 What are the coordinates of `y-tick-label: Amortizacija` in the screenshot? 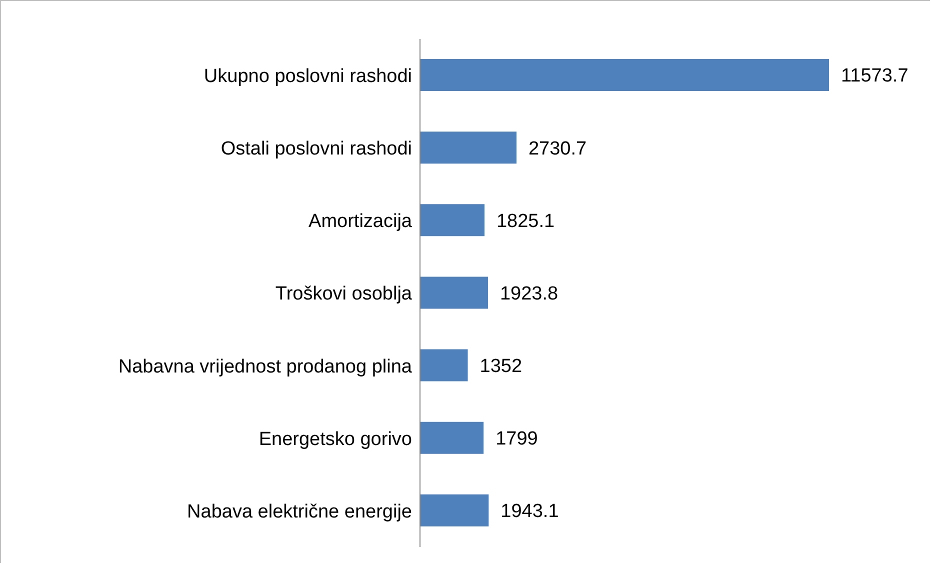 It's located at (360, 221).